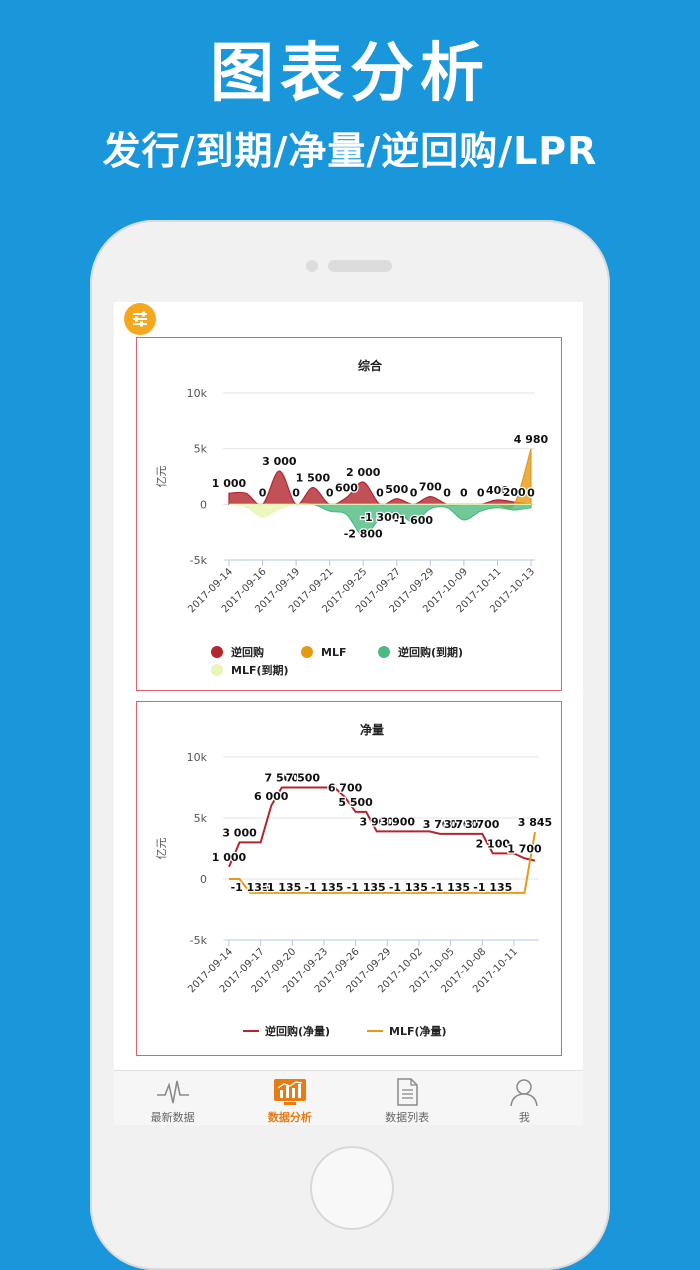  What do you see at coordinates (260, 670) in the screenshot?
I see `legend-label: MLF(到期)` at bounding box center [260, 670].